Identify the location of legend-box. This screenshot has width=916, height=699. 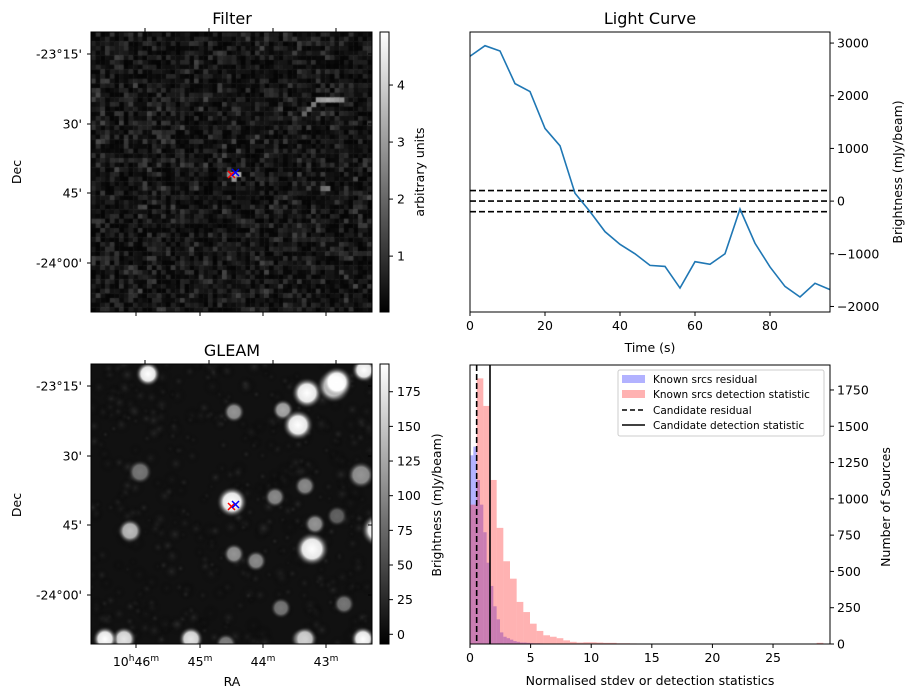
(721, 403).